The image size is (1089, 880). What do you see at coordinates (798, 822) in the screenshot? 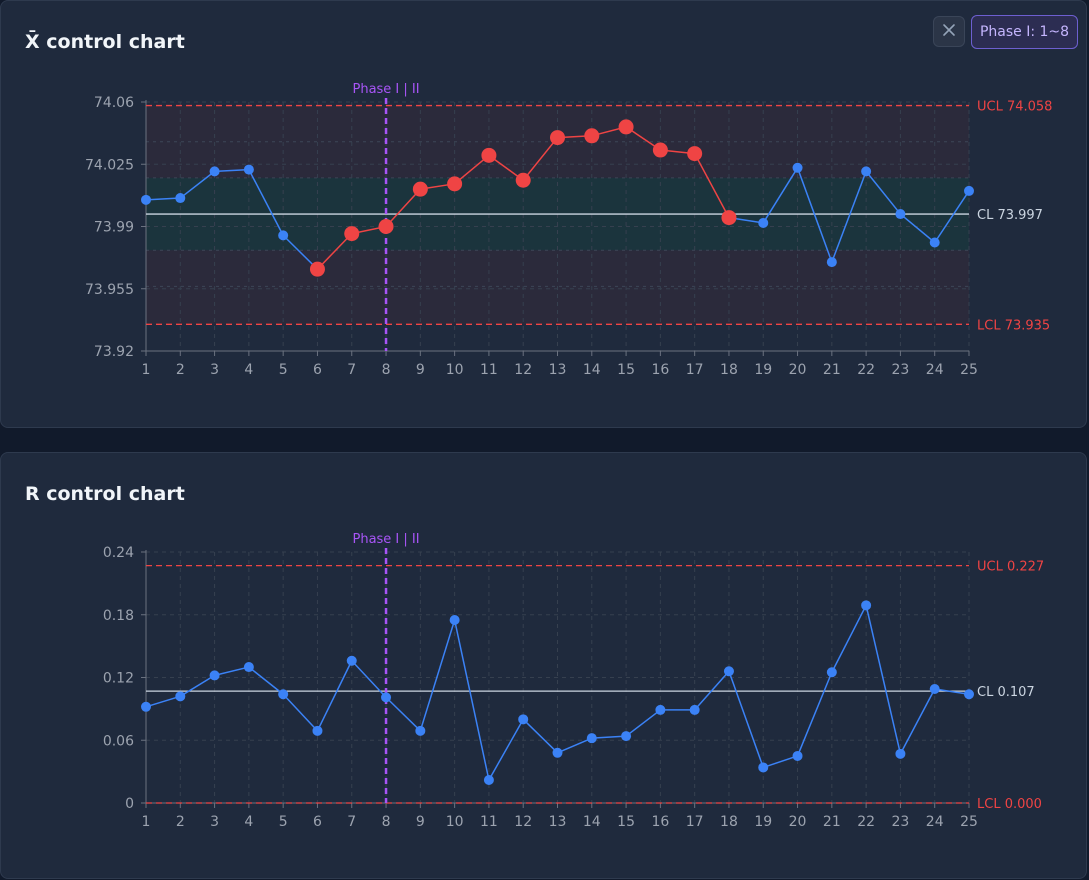
I see `r-x-tick-label: 20` at bounding box center [798, 822].